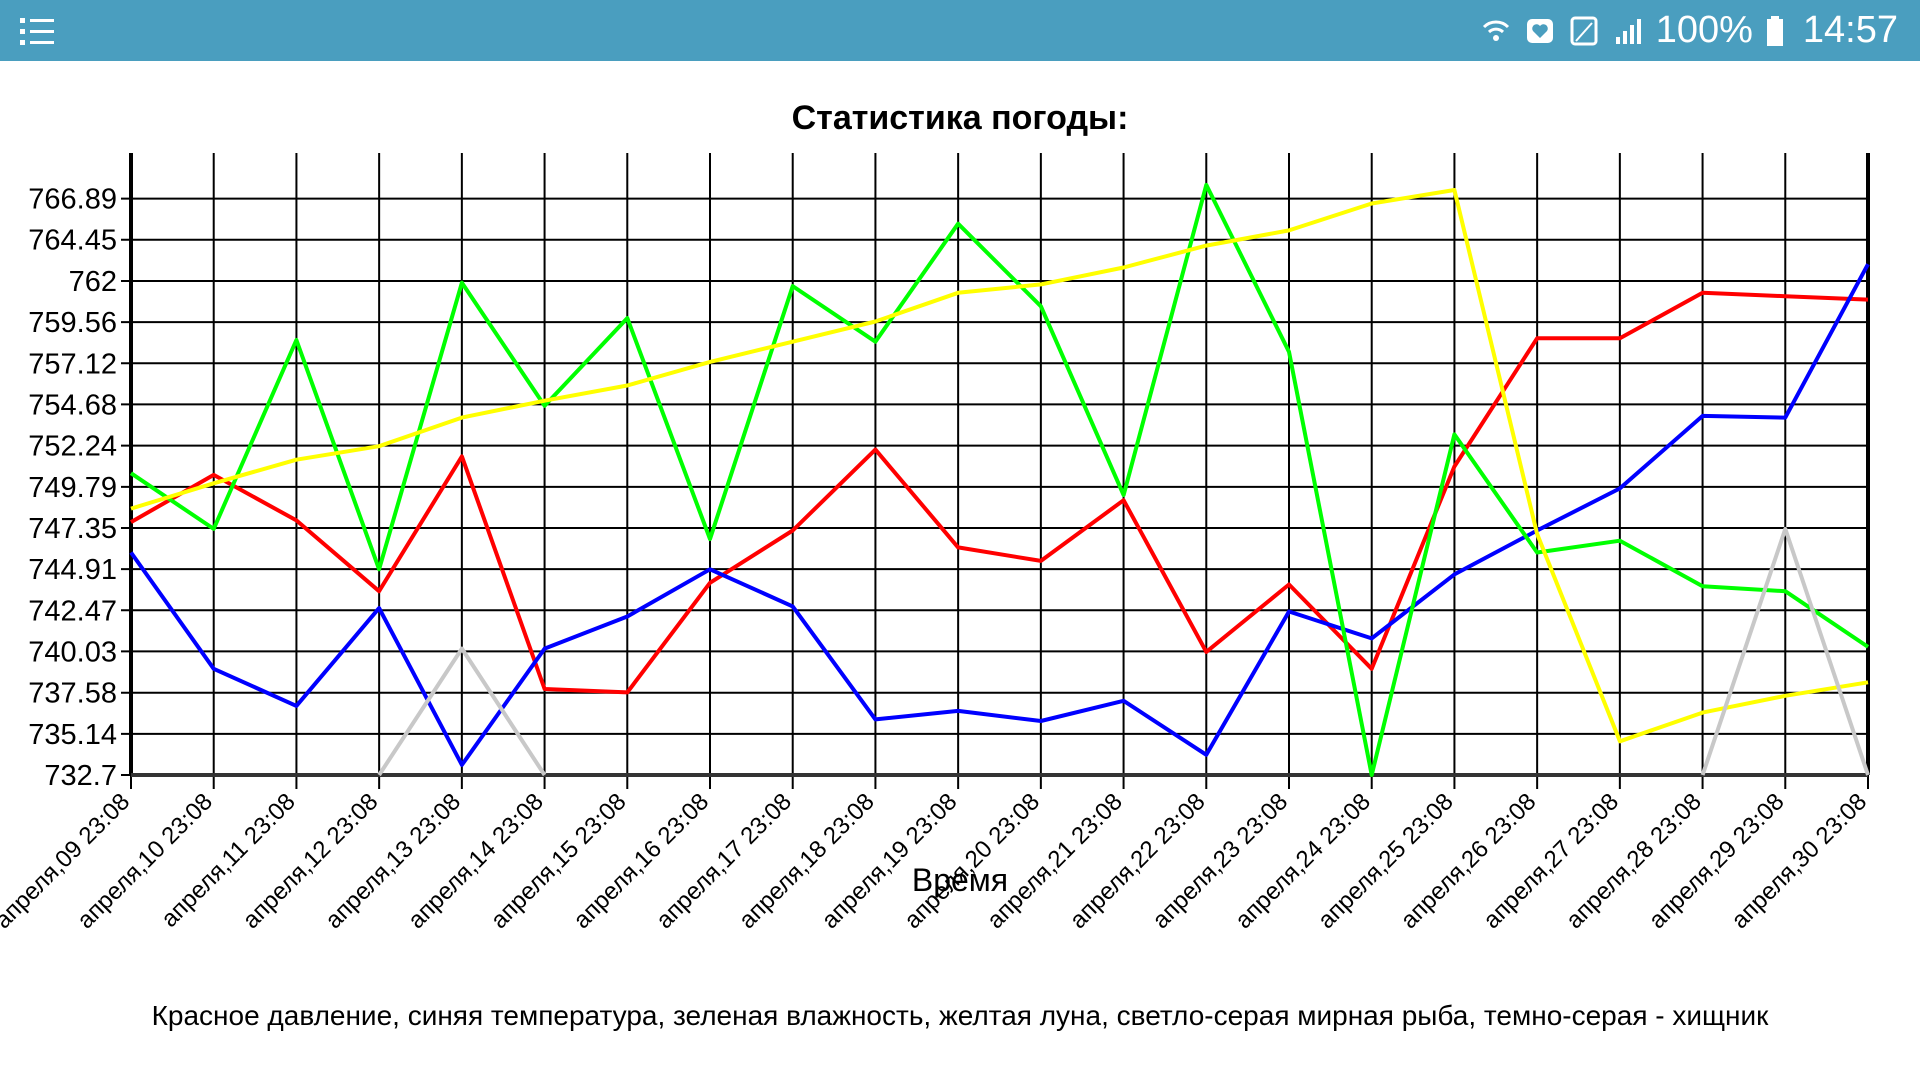 The width and height of the screenshot is (1920, 1080). Describe the element at coordinates (72, 529) in the screenshot. I see `y-tick-label: 747.35` at that location.